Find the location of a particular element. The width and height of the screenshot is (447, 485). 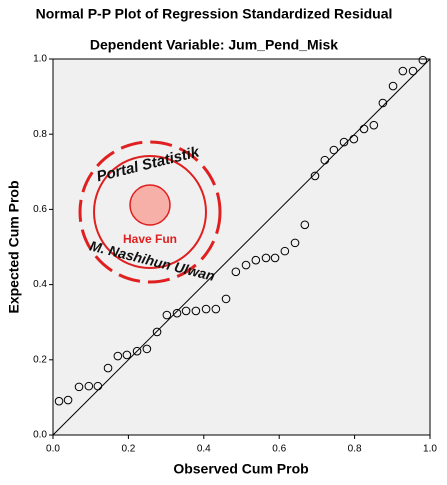

y-axis-label: Expected Cum Prob is located at coordinates (14, 246).